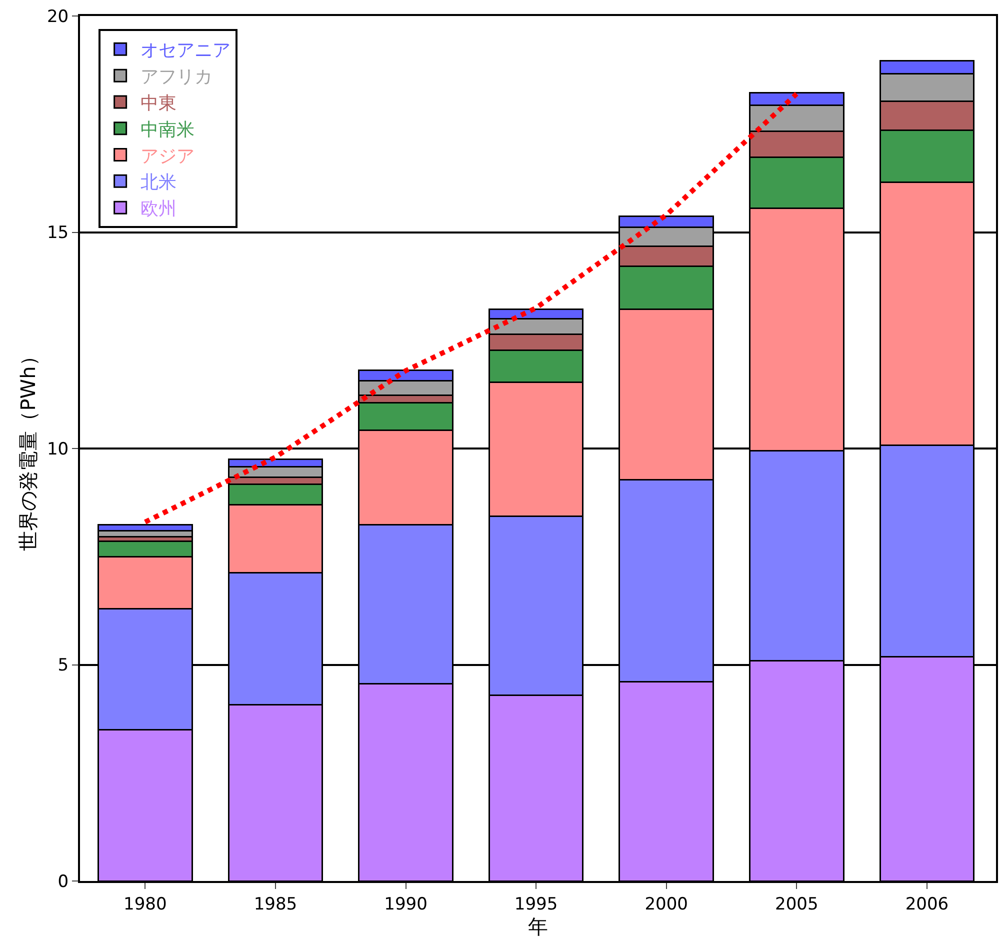 The width and height of the screenshot is (1000, 941). I want to click on y-axis-title: 世界の発電量（PWh）, so click(28, 448).